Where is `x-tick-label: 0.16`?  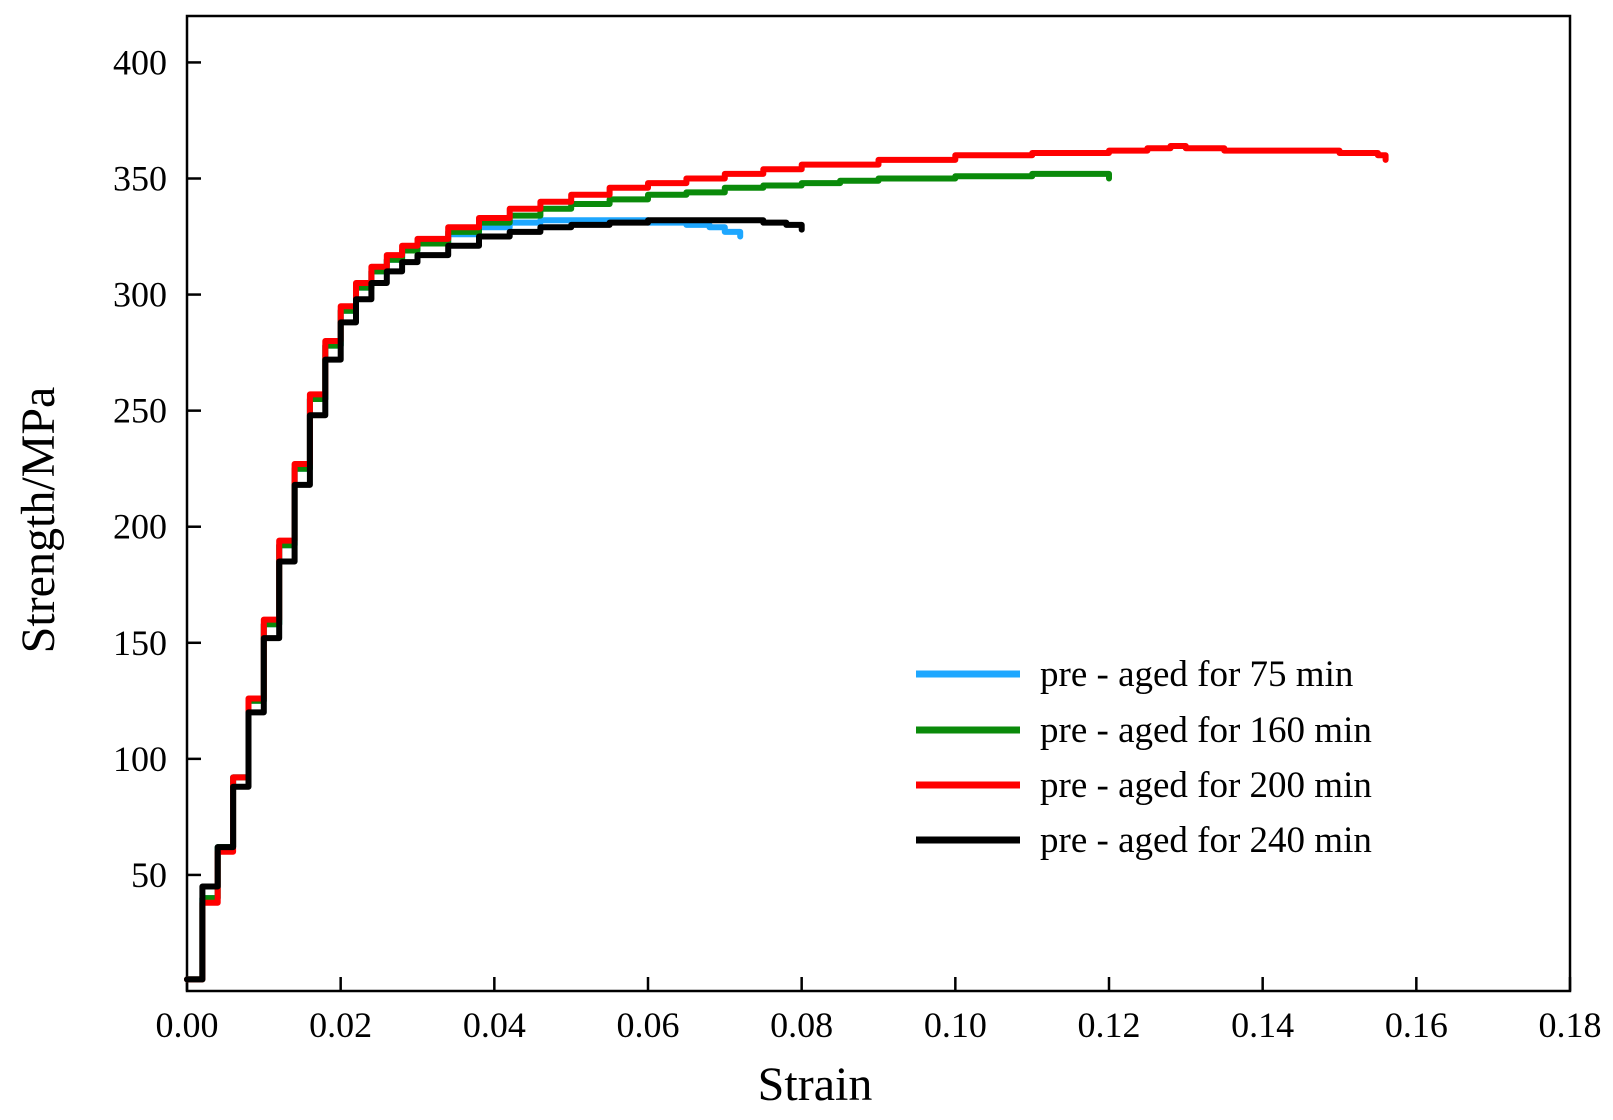
x-tick-label: 0.16 is located at coordinates (1416, 1025).